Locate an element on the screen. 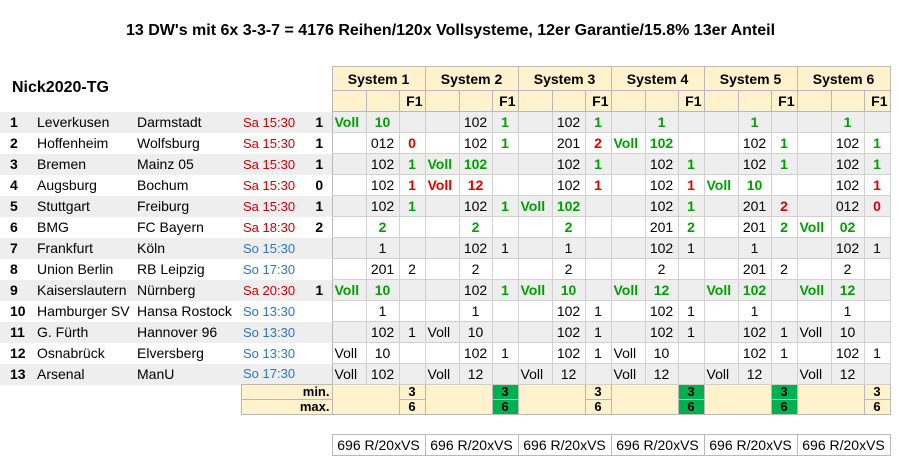 This screenshot has width=901, height=468. min-label: min. is located at coordinates (286, 392).